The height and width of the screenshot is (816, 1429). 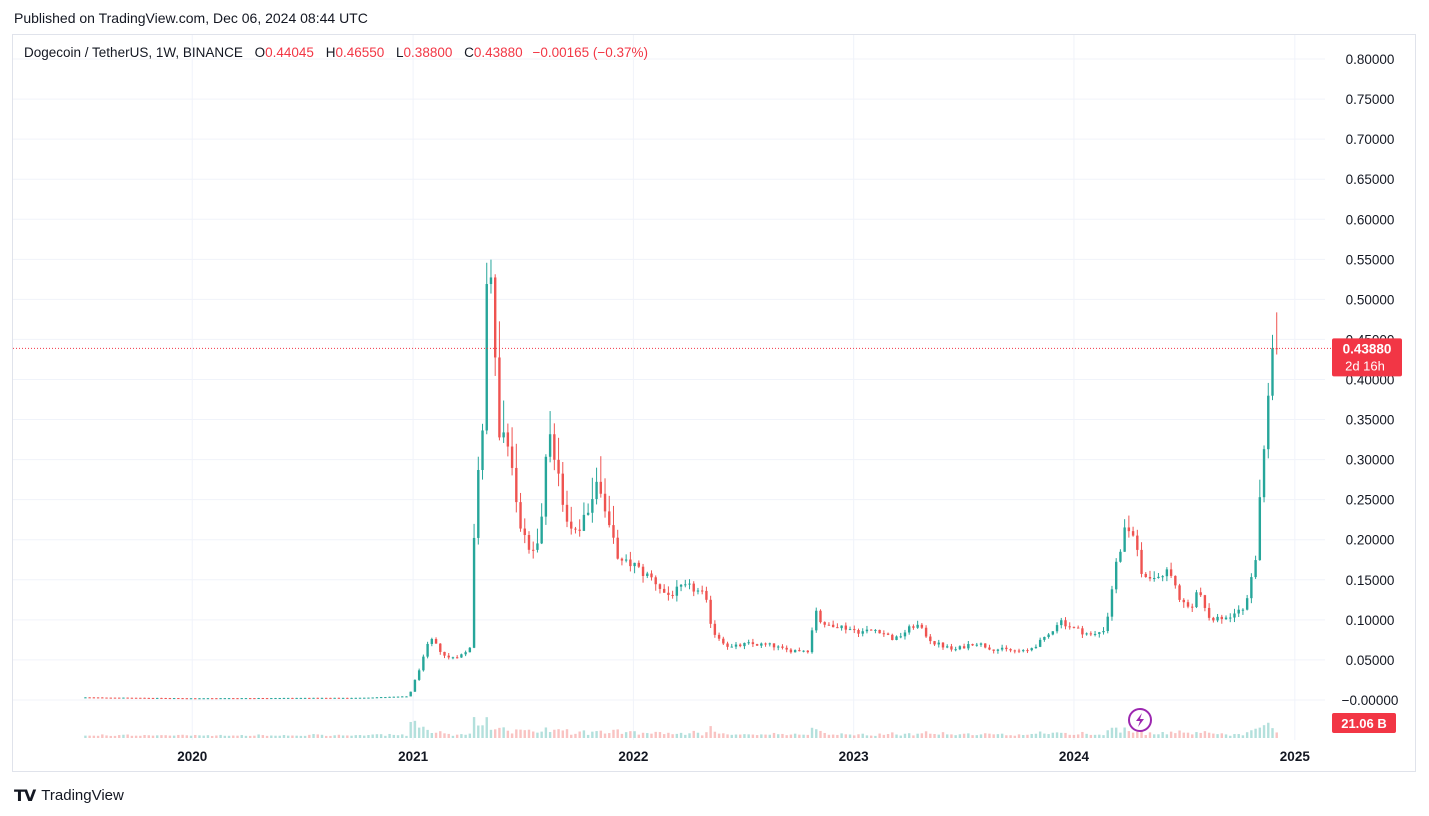 I want to click on y-tick-label: 0.50000, so click(x=1370, y=299).